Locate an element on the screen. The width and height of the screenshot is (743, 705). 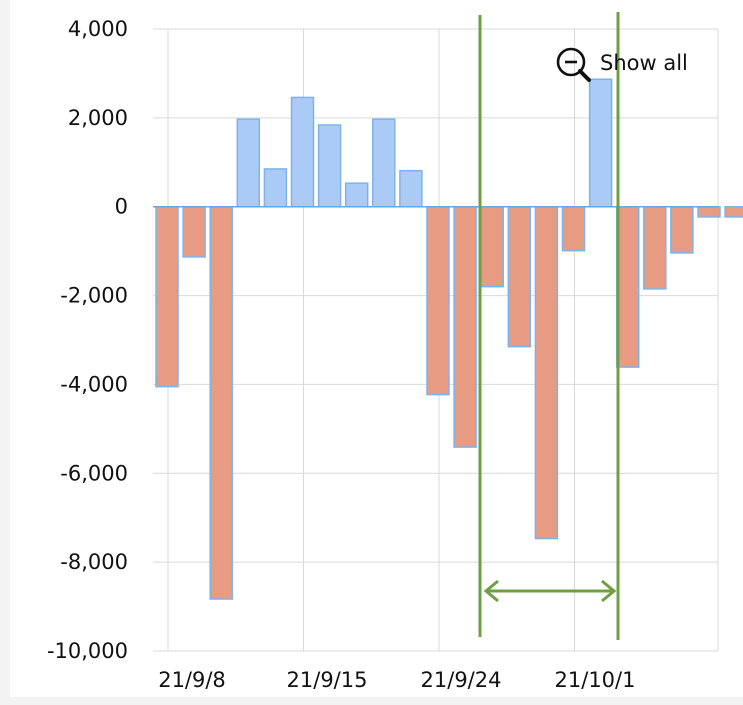
y-tick-label: 4,000 is located at coordinates (98, 29).